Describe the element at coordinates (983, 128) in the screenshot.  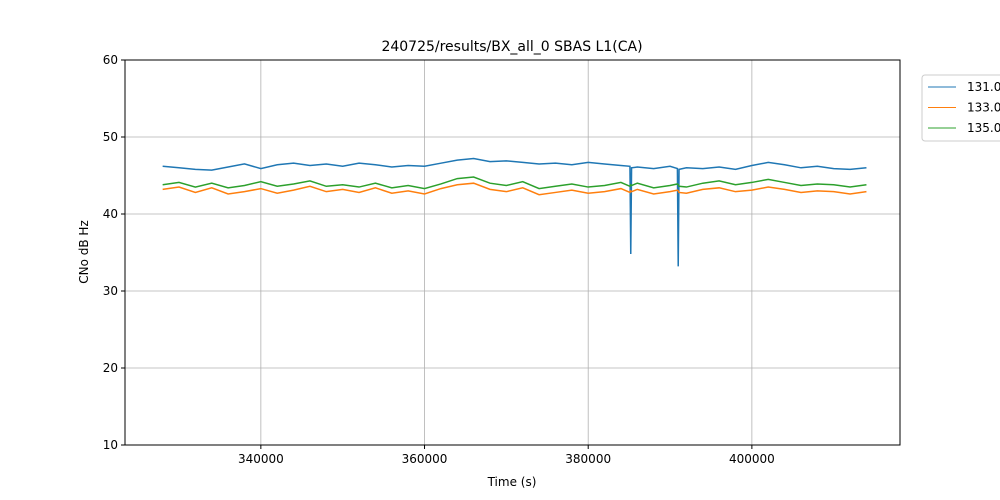
I see `legend-label: 135.0` at that location.